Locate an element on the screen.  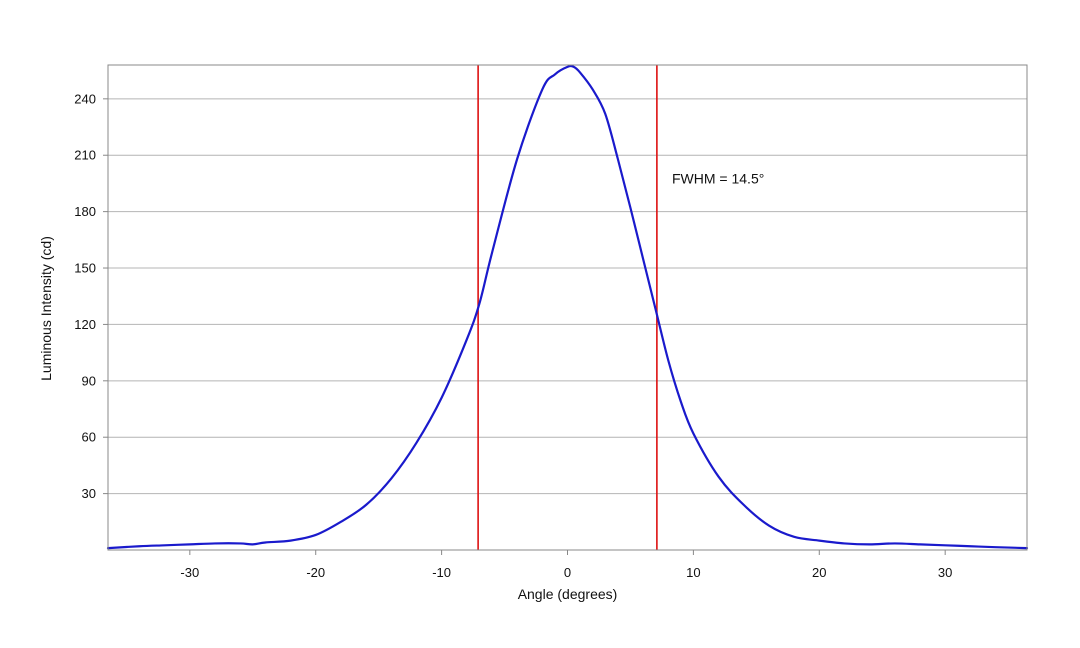
y-tick-label: 60 is located at coordinates (89, 437).